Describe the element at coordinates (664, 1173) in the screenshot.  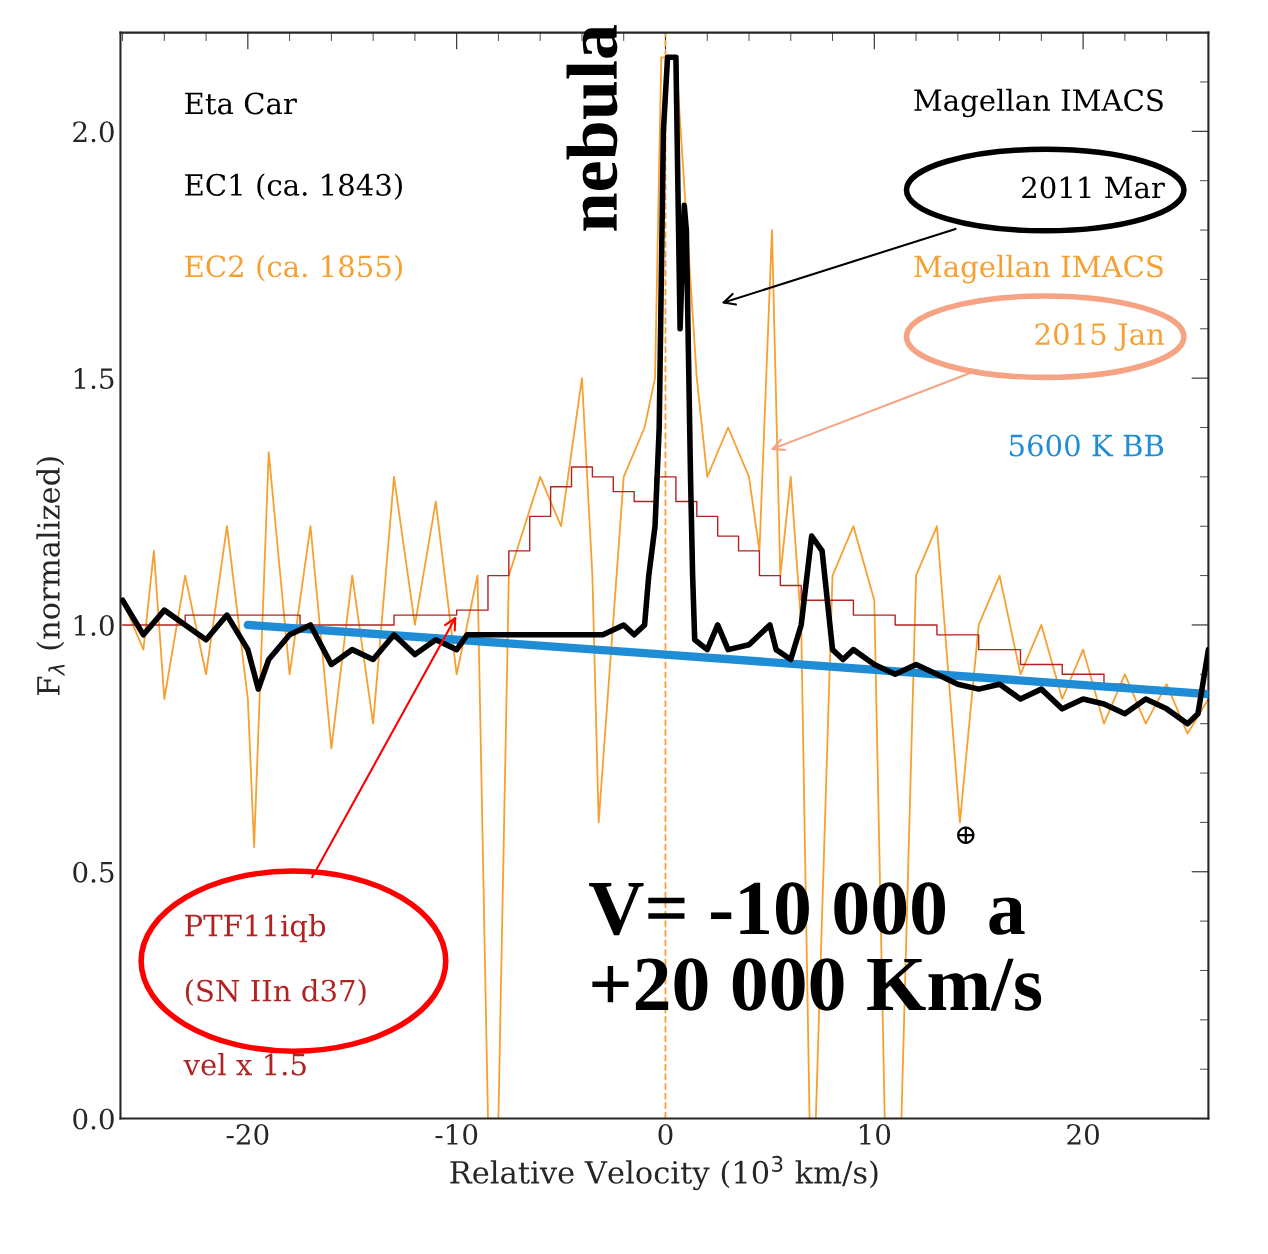
I see `x-axis-title: Relative Velocity (10$^{3}$ km/s)` at that location.